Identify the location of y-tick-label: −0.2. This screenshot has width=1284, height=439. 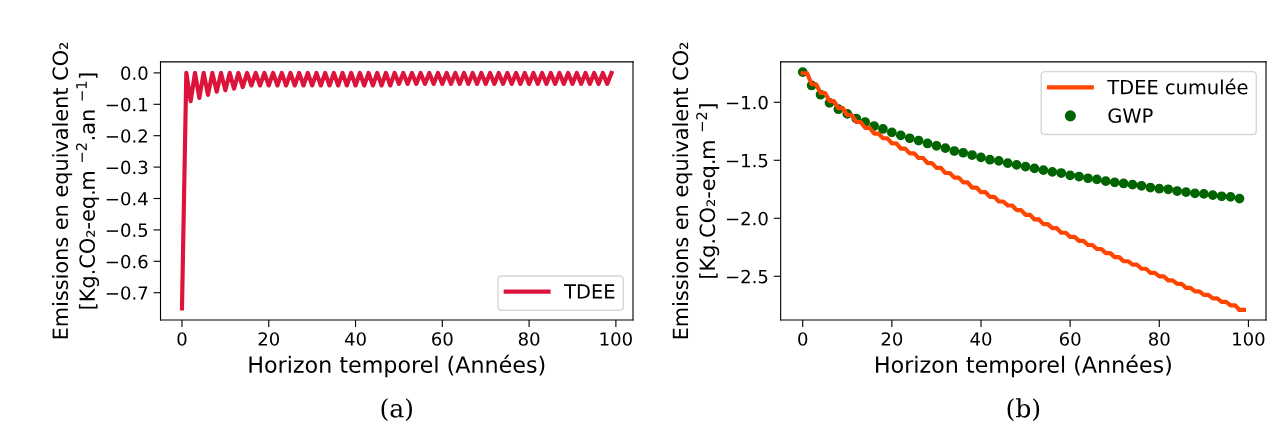
(126, 136).